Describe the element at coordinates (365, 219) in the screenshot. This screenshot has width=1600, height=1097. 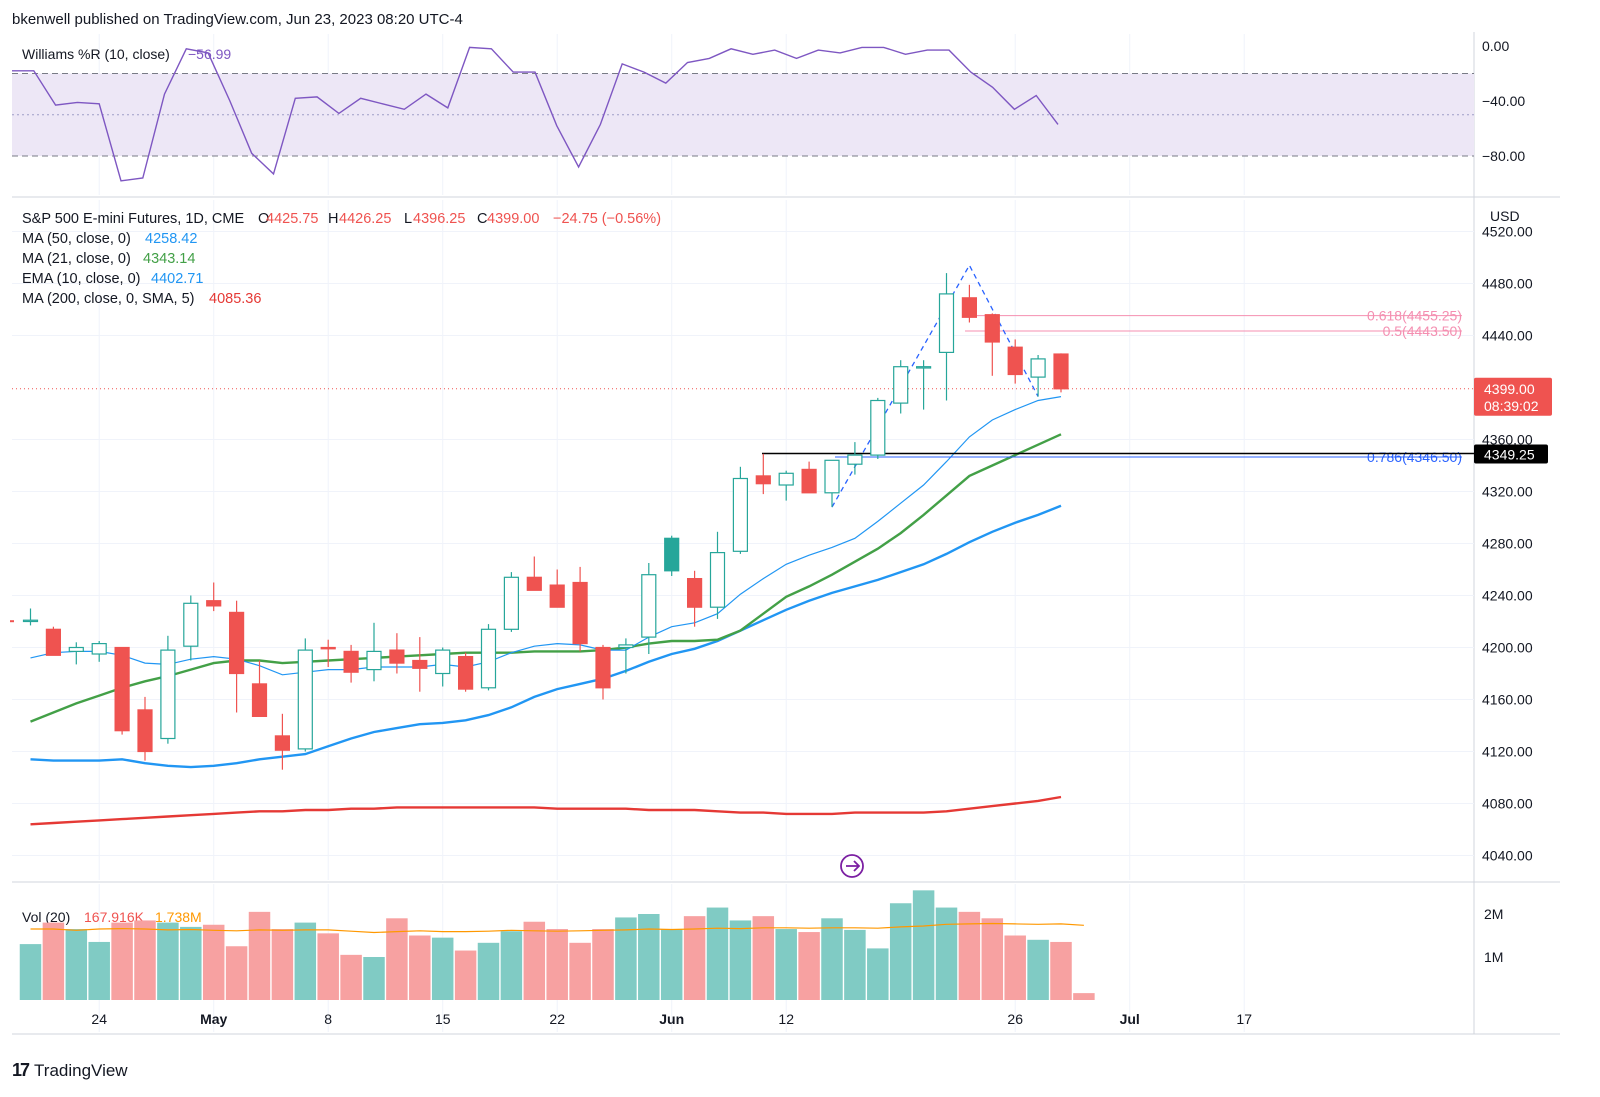
I see `legend-ohlc-h: 4426.25` at that location.